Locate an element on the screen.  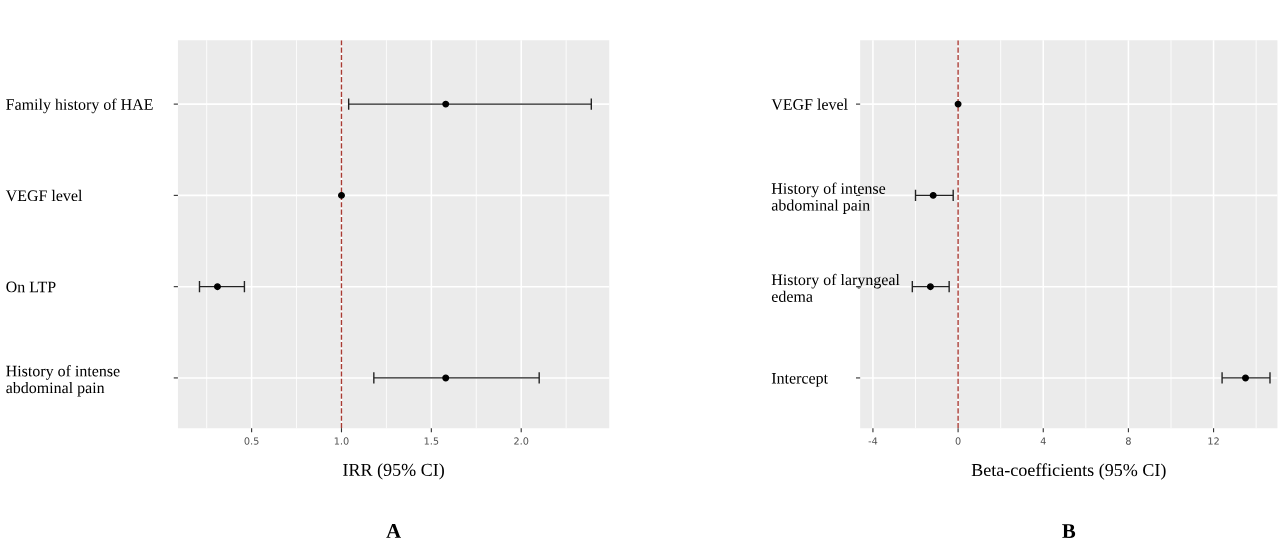
x-tick-label: 1.5 is located at coordinates (431, 441).